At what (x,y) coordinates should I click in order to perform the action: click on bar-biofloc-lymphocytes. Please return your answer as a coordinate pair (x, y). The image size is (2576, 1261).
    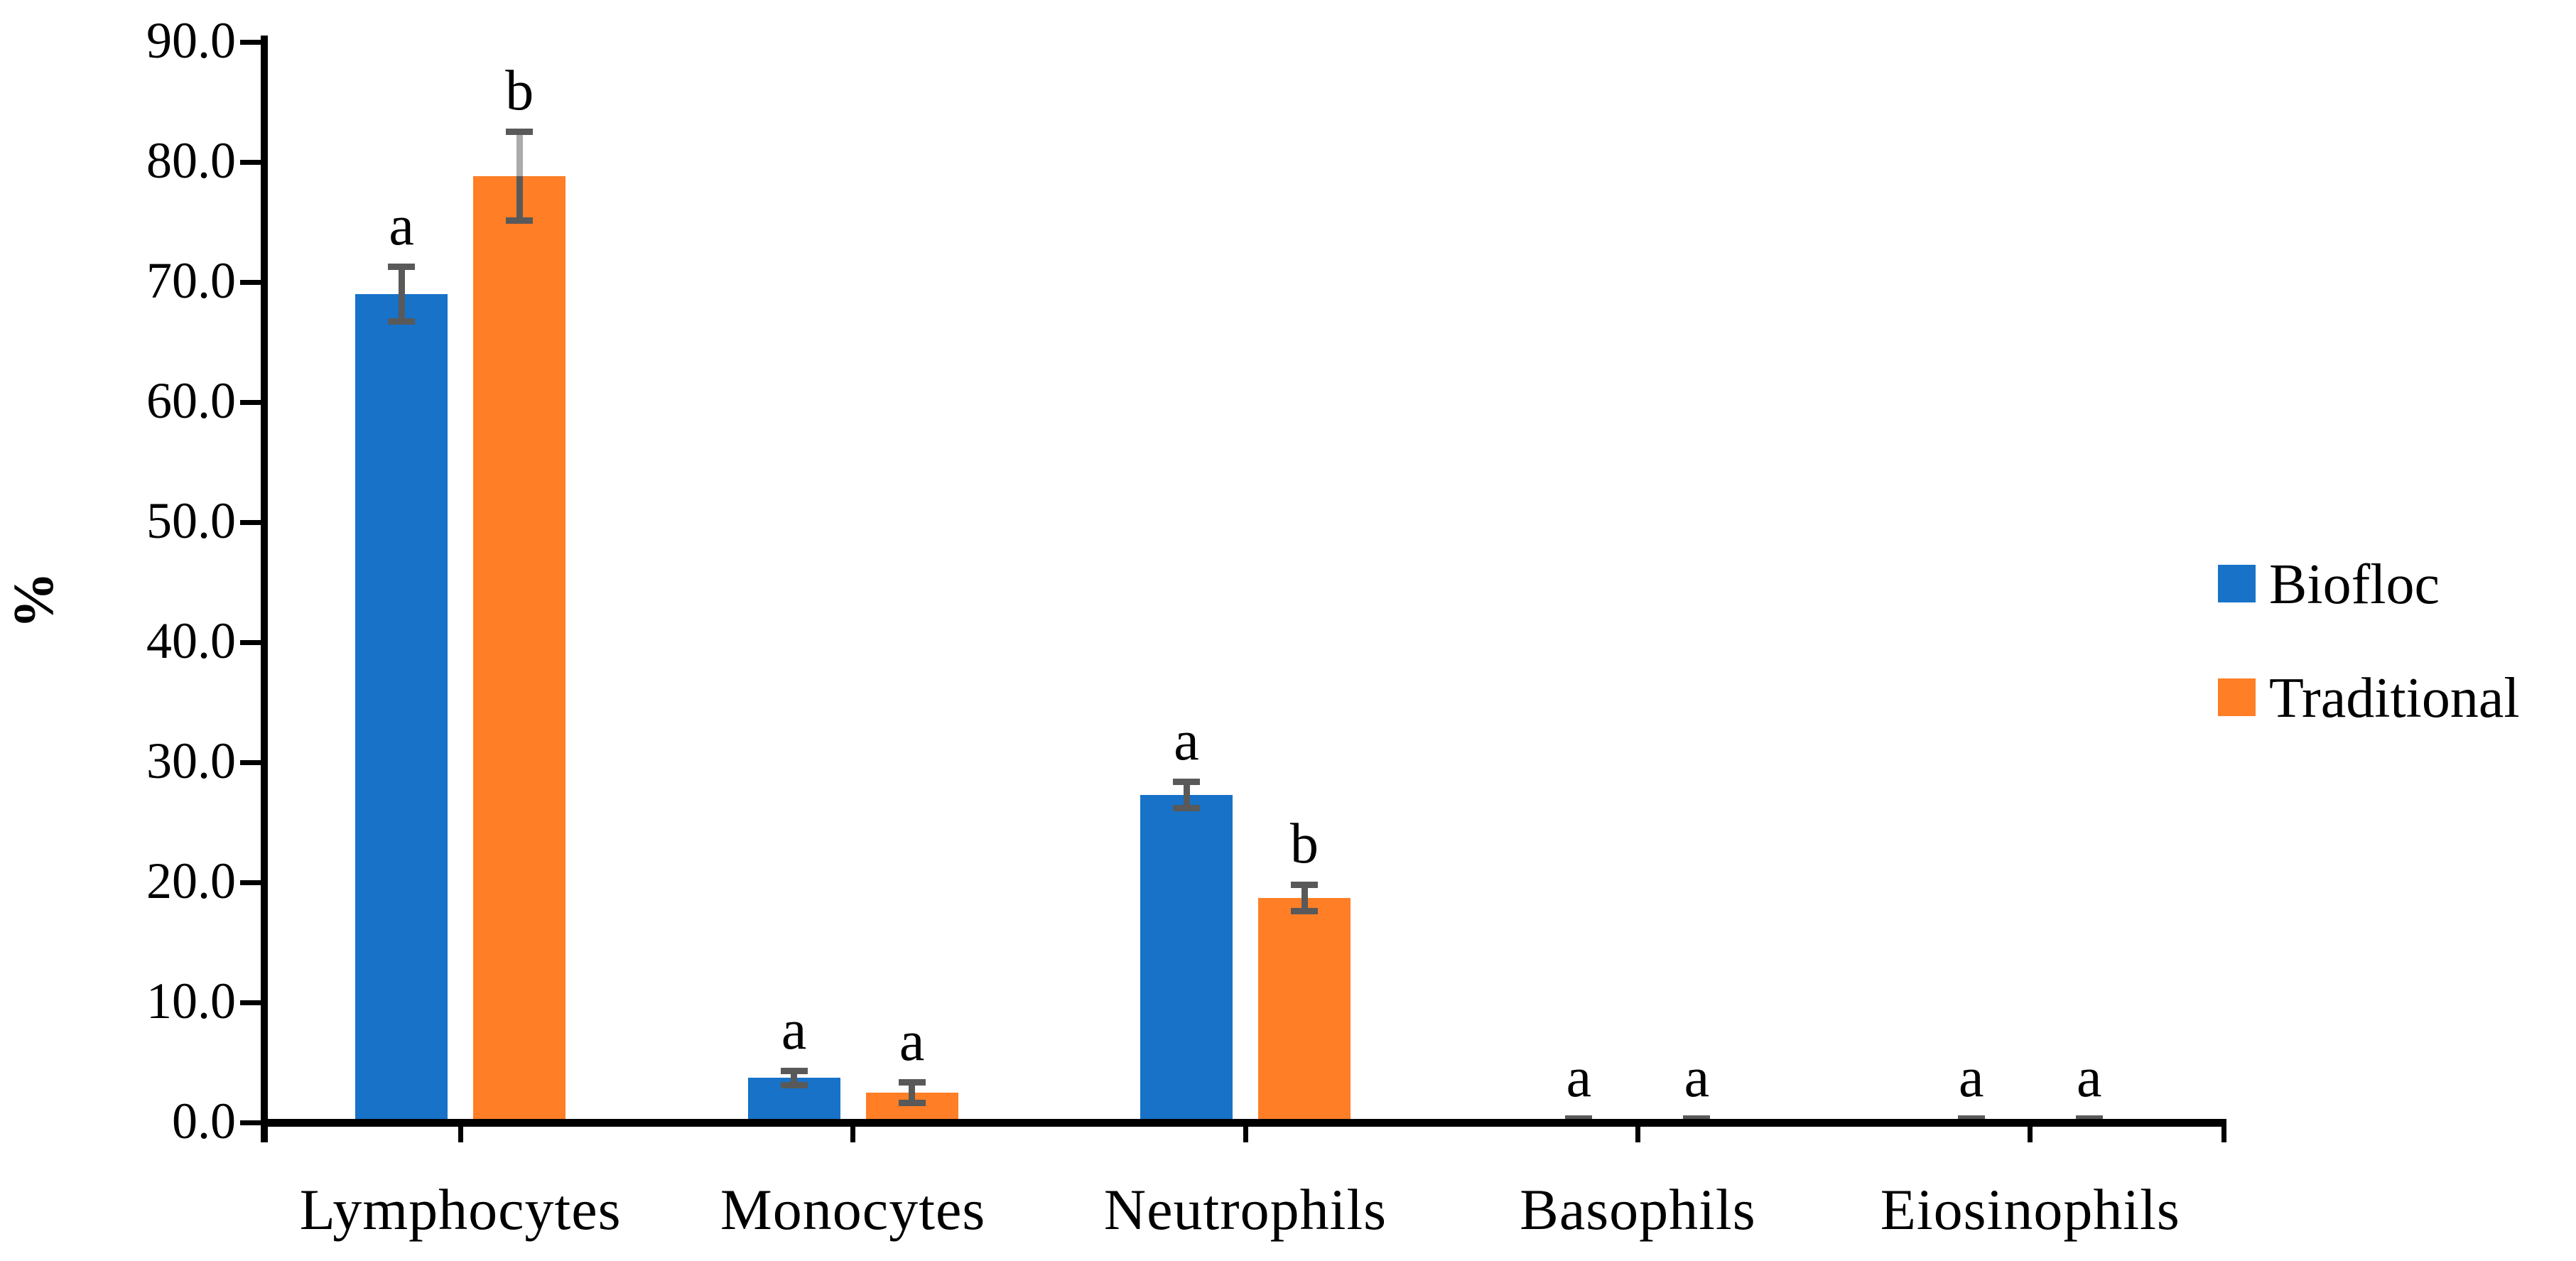
    Looking at the image, I should click on (401, 708).